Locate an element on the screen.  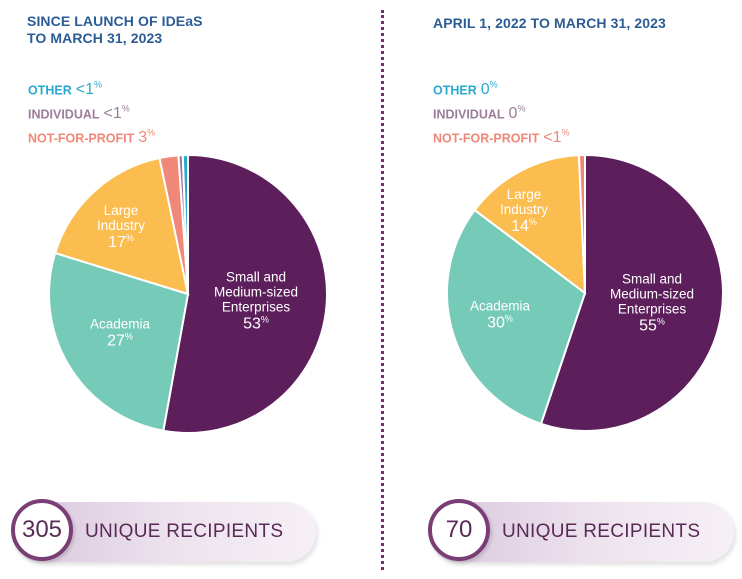
slice-percent: 53% is located at coordinates (256, 324).